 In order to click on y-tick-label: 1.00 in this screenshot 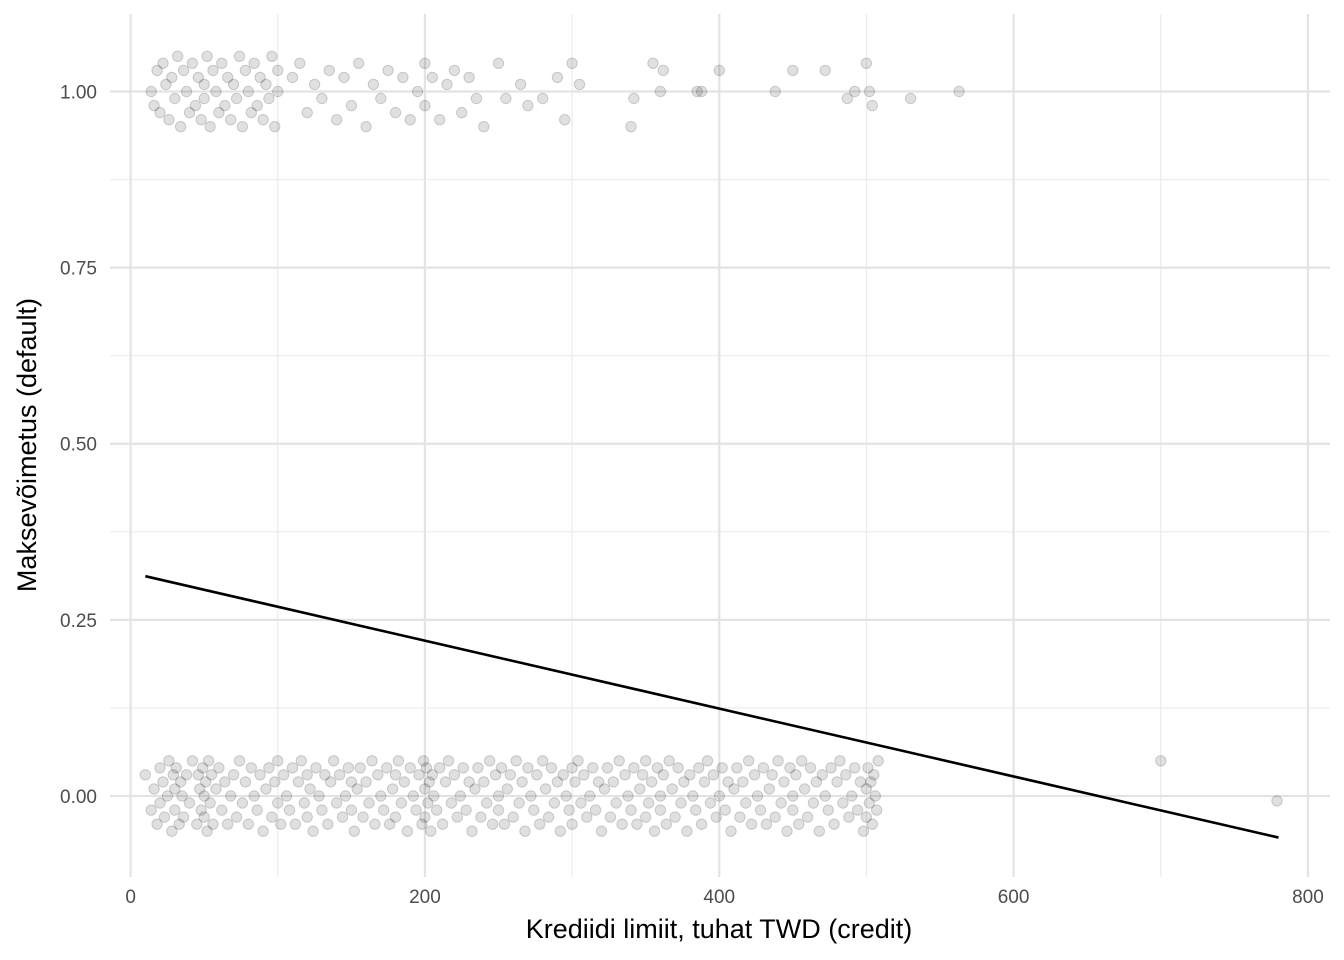, I will do `click(78, 92)`.